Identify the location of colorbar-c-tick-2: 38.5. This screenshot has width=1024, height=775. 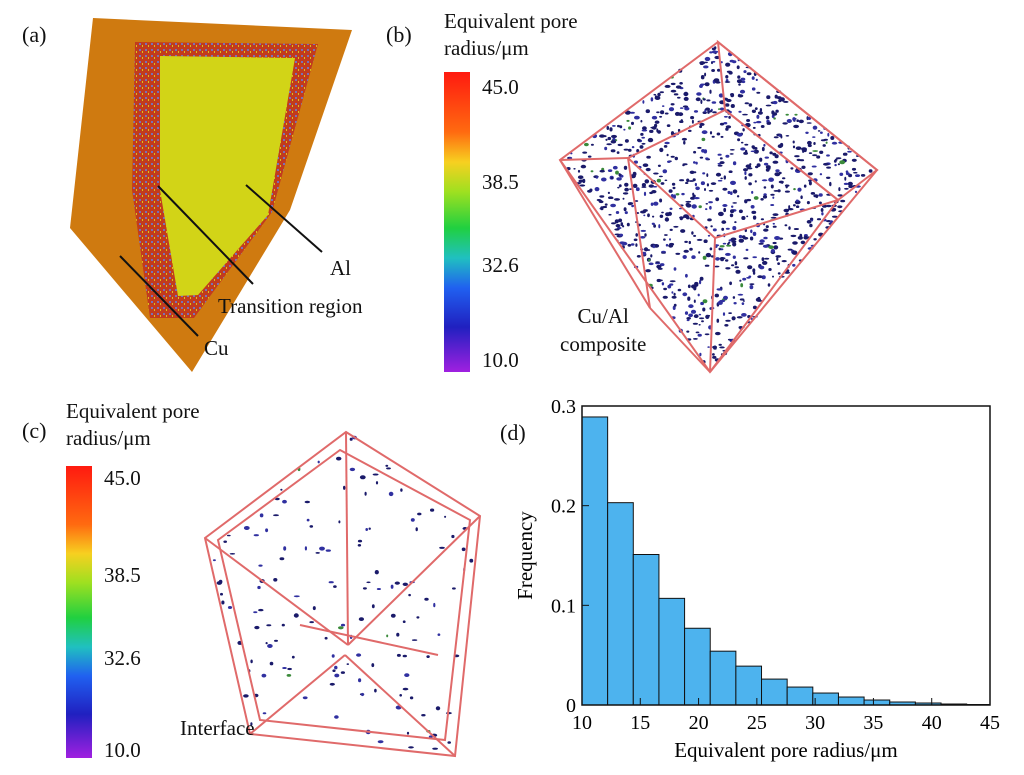
(122, 575).